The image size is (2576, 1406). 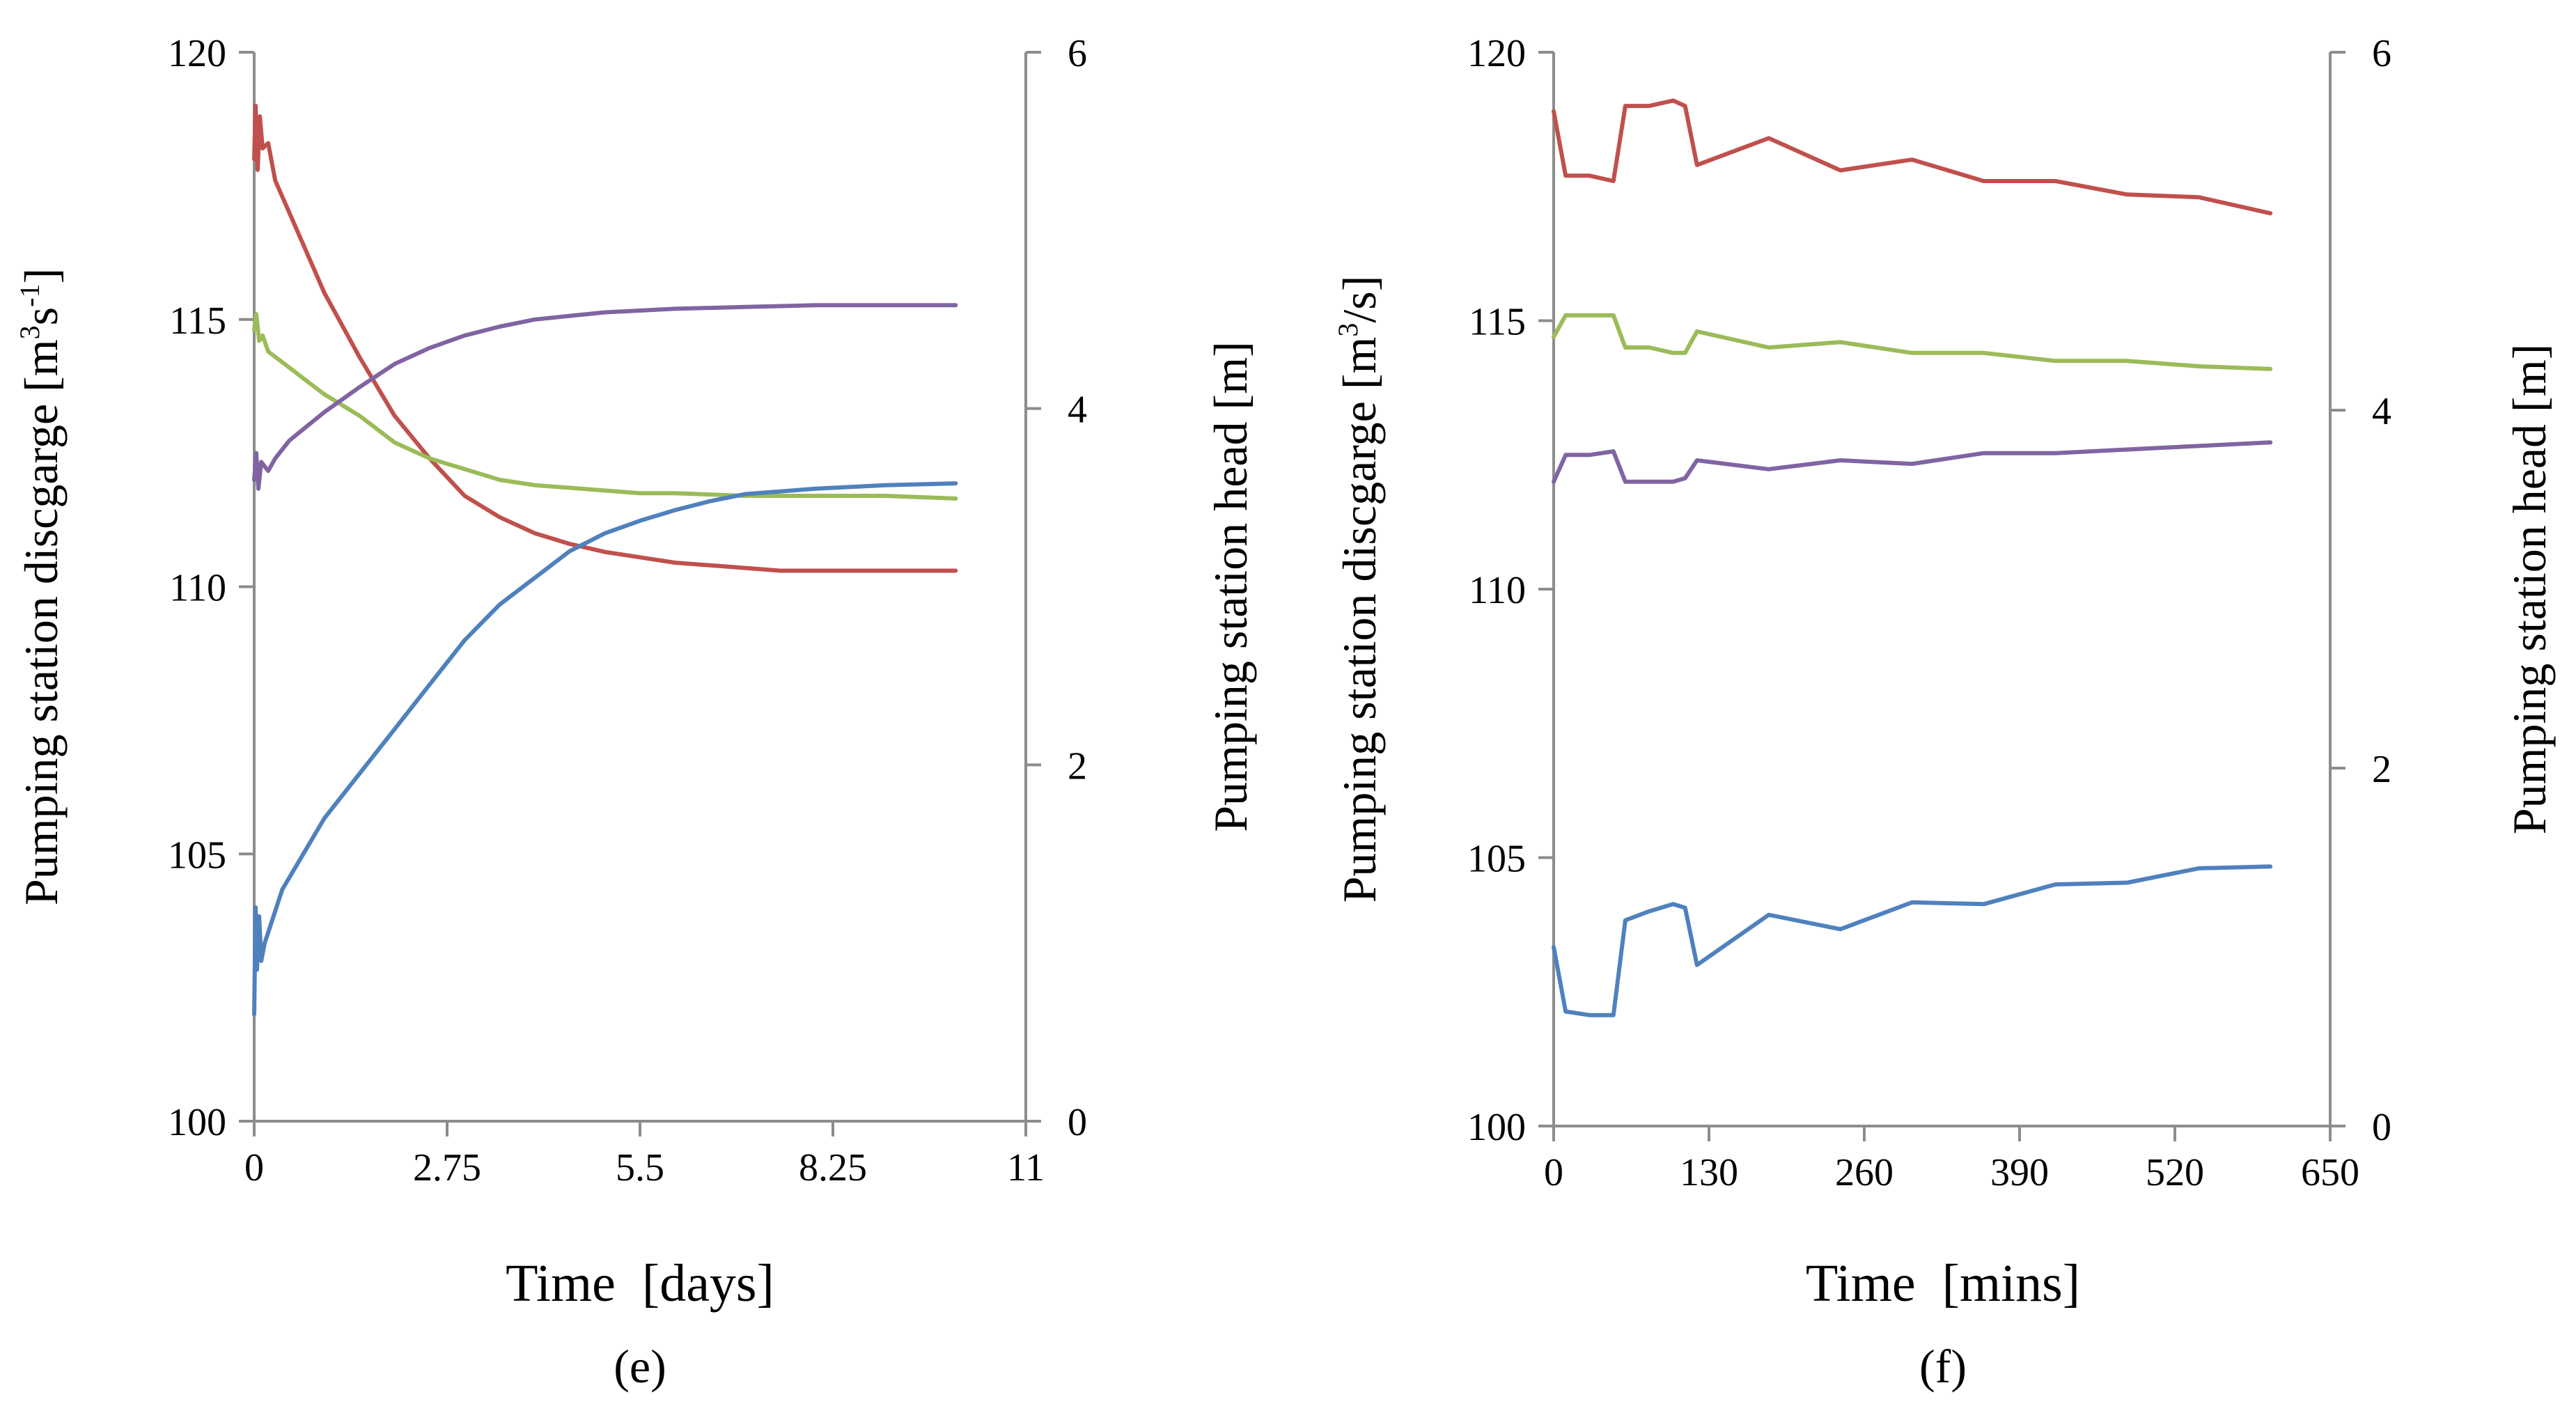 I want to click on x-axis-label: Time [days], so click(x=640, y=1283).